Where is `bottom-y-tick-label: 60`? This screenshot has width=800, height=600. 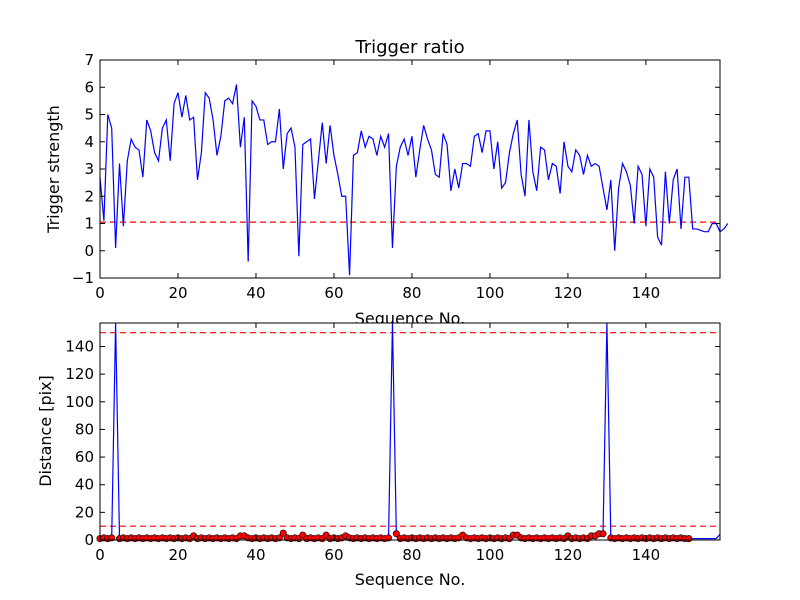
bottom-y-tick-label: 60 is located at coordinates (84, 457).